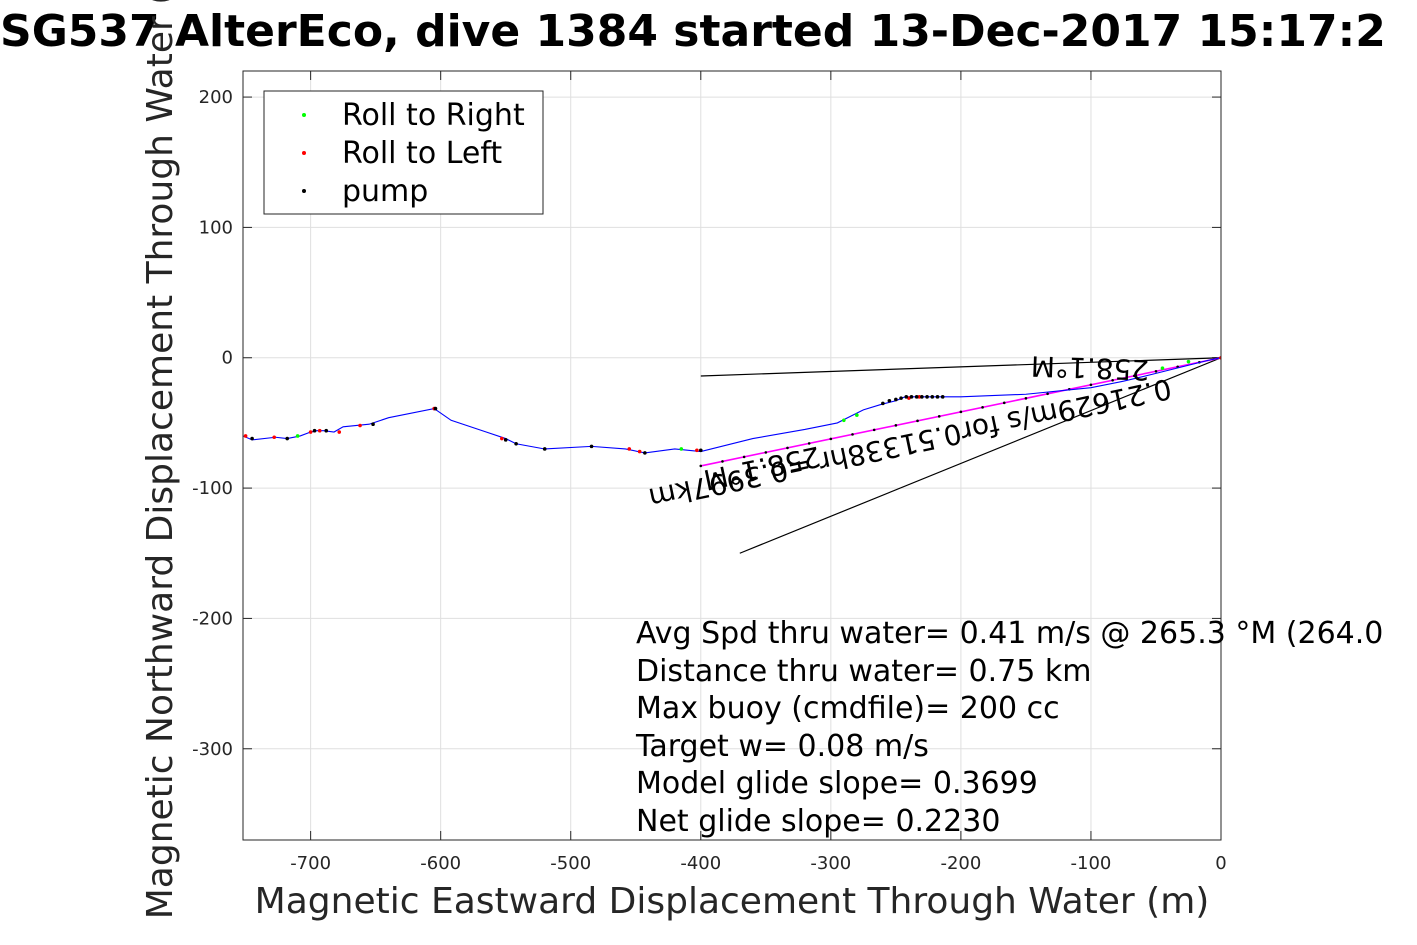 The height and width of the screenshot is (945, 1417). What do you see at coordinates (304, 153) in the screenshot?
I see `legend-marker-roll-left` at bounding box center [304, 153].